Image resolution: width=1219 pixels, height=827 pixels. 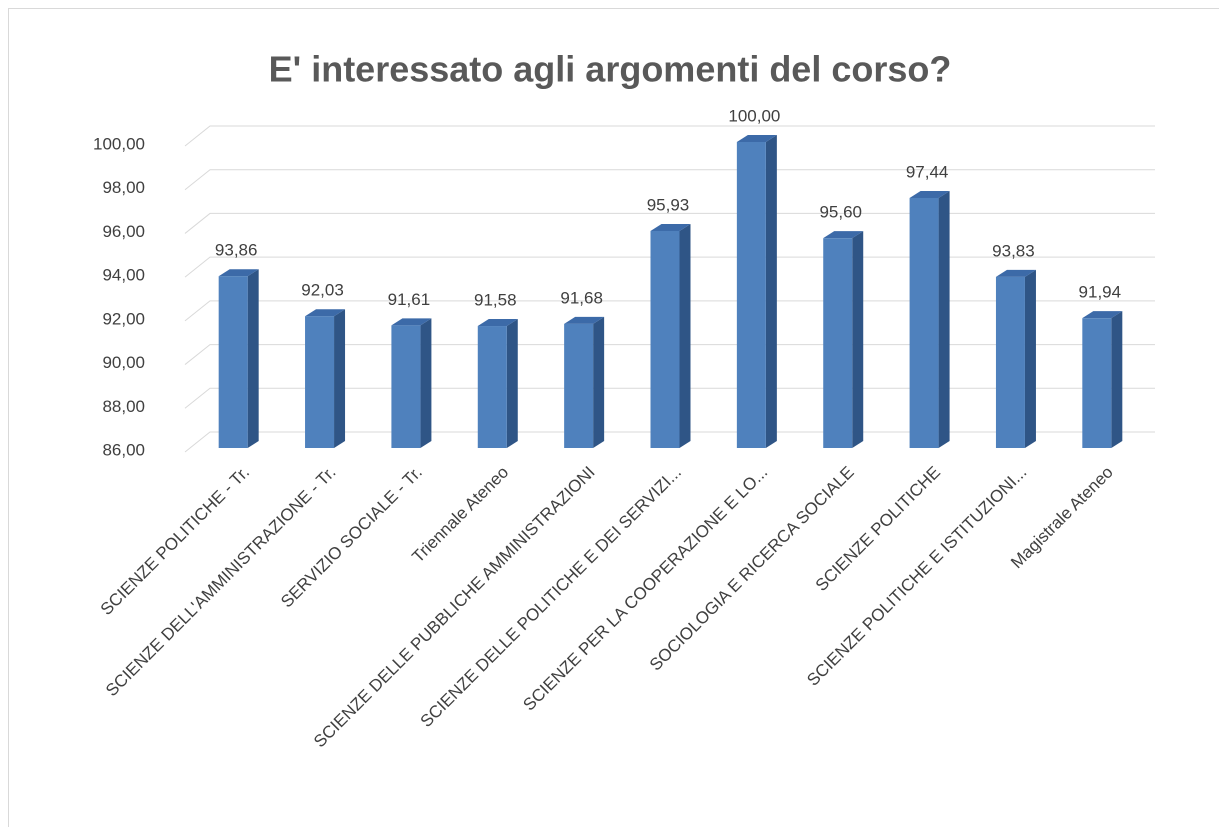 I want to click on value-label: 91,58, so click(x=495, y=300).